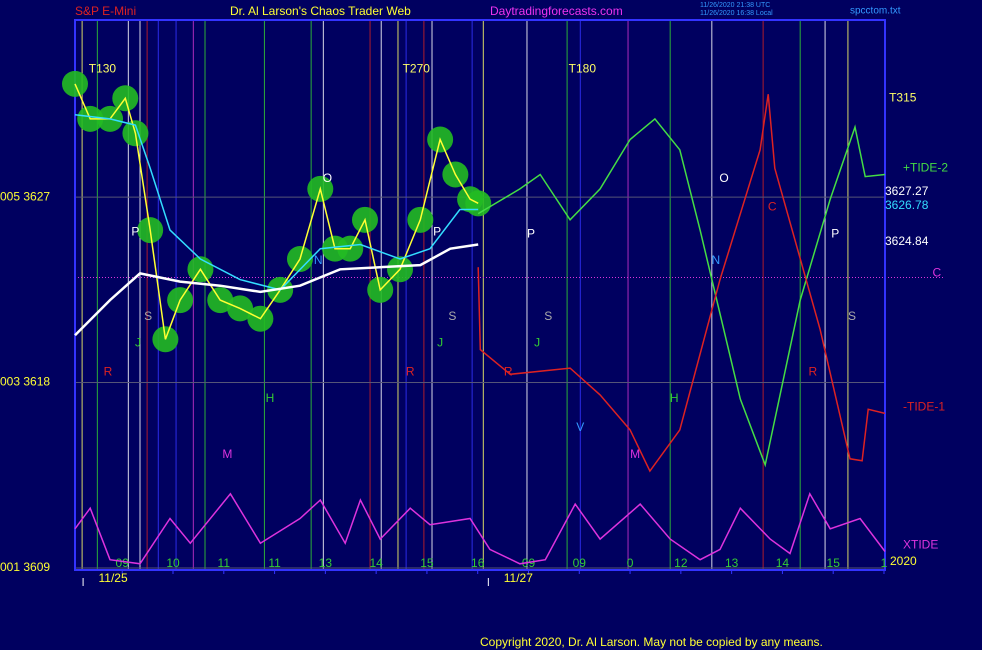 The height and width of the screenshot is (650, 982). What do you see at coordinates (25, 196) in the screenshot?
I see `y-tick-label: 005 3627` at bounding box center [25, 196].